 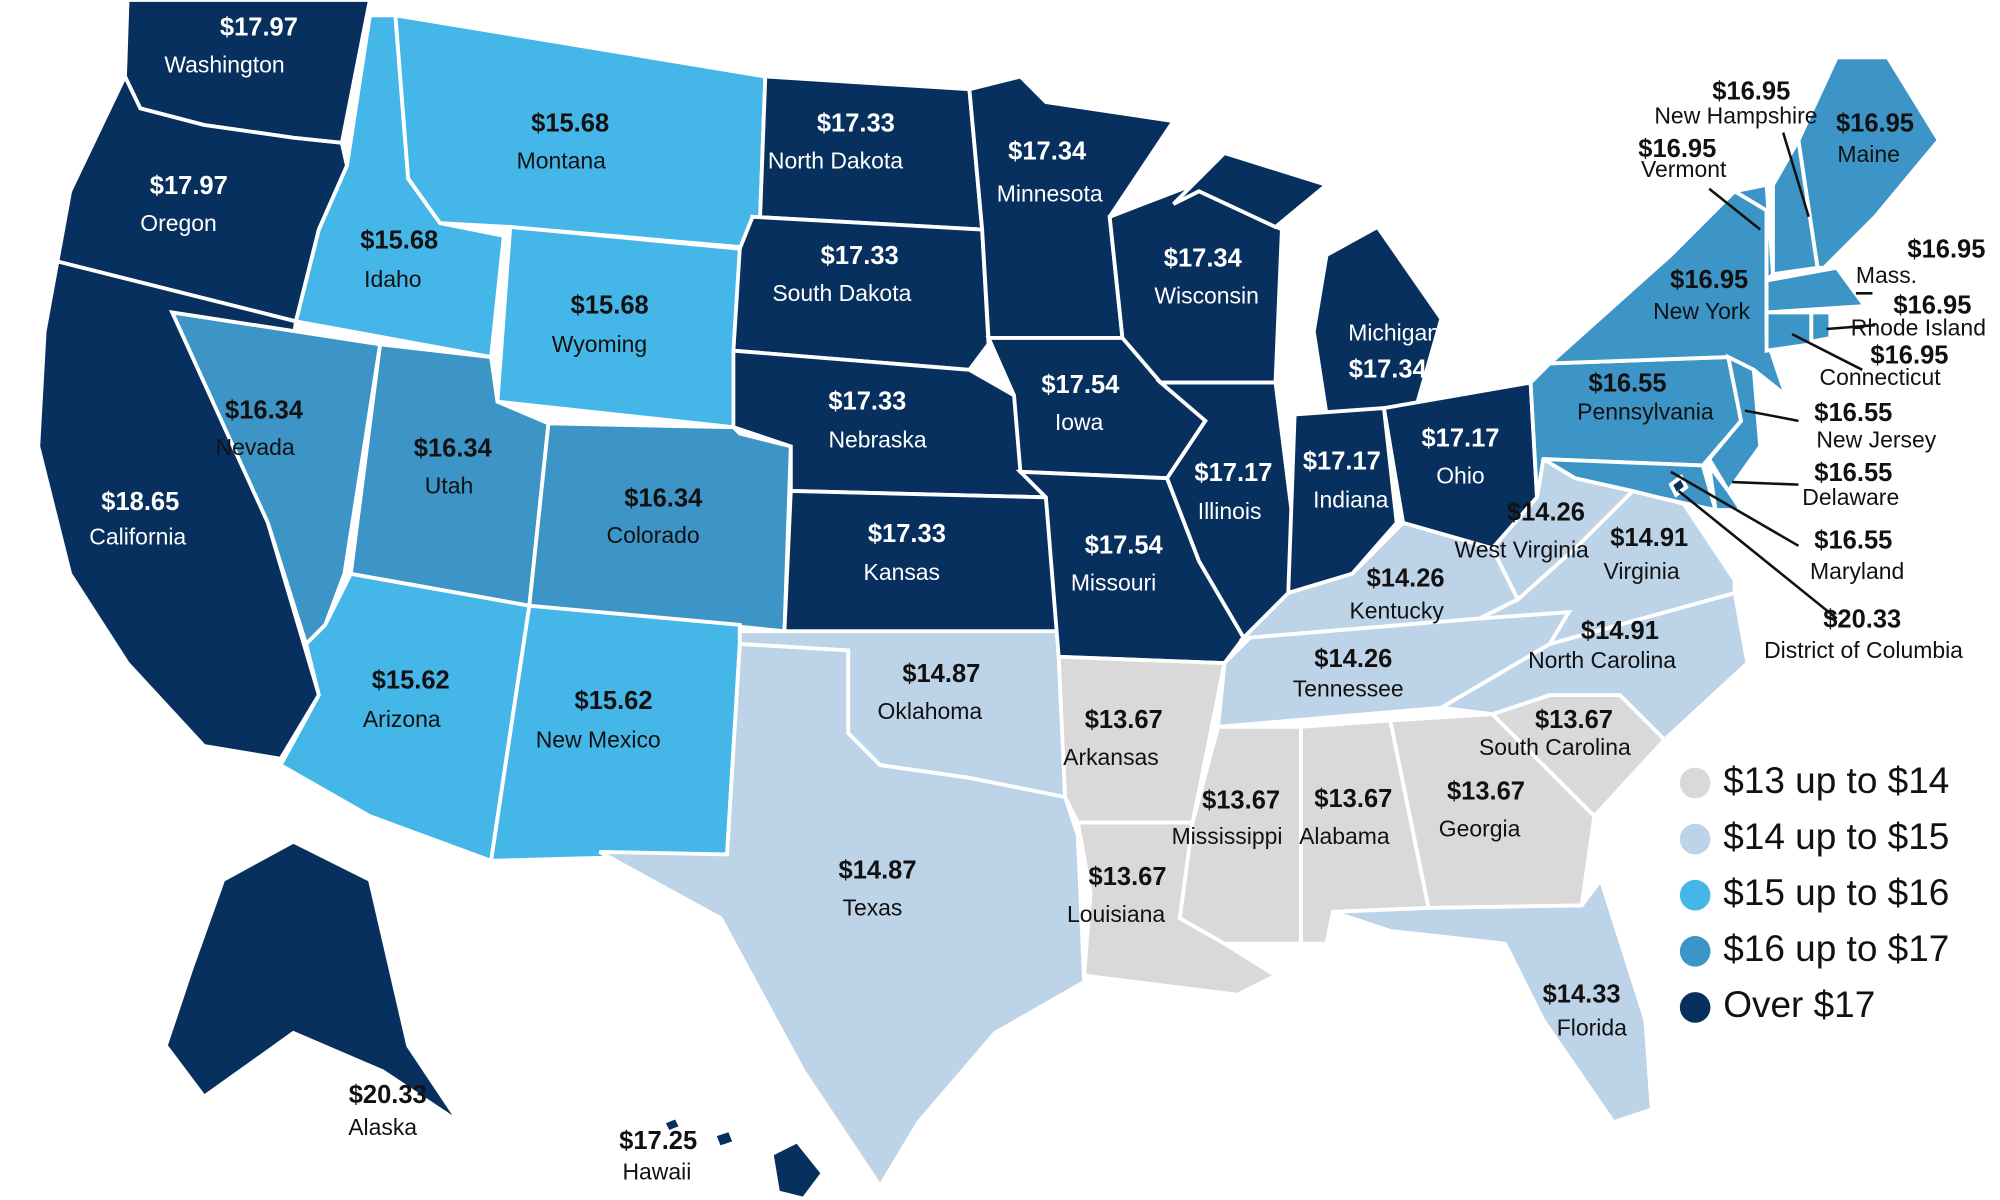 What do you see at coordinates (1642, 571) in the screenshot?
I see `state-name: Virginia` at bounding box center [1642, 571].